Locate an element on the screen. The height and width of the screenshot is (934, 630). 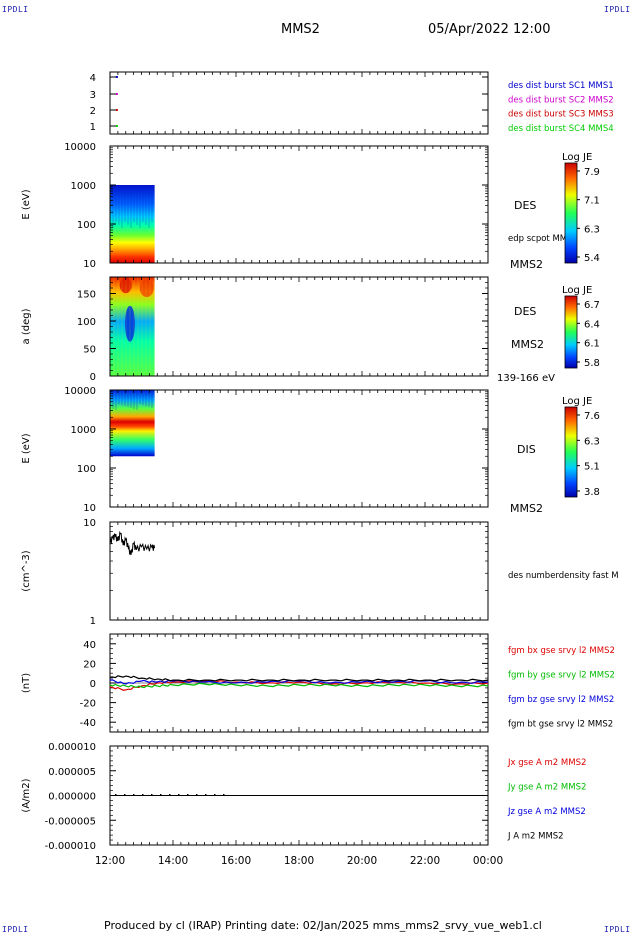
corner-label-top-left: IPDLI is located at coordinates (15, 9).